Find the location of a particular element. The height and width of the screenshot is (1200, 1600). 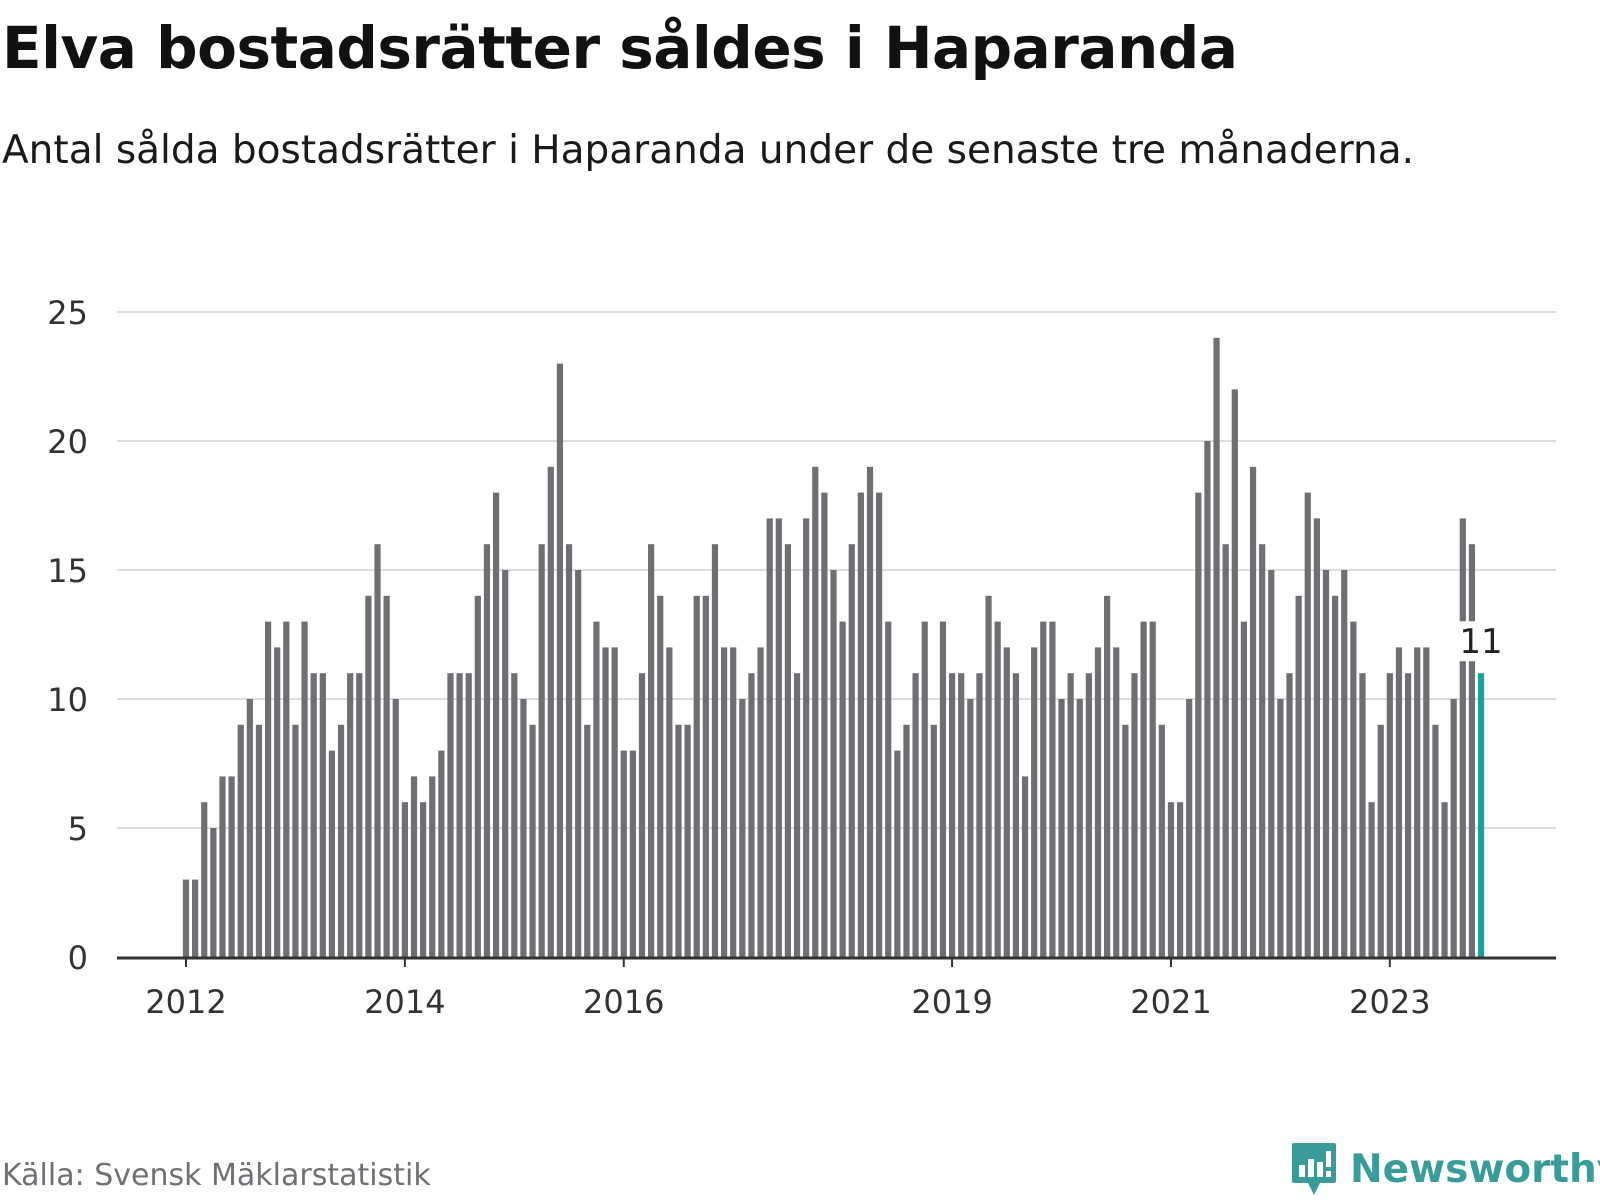

x-tick-label: 2012 is located at coordinates (185, 1002).